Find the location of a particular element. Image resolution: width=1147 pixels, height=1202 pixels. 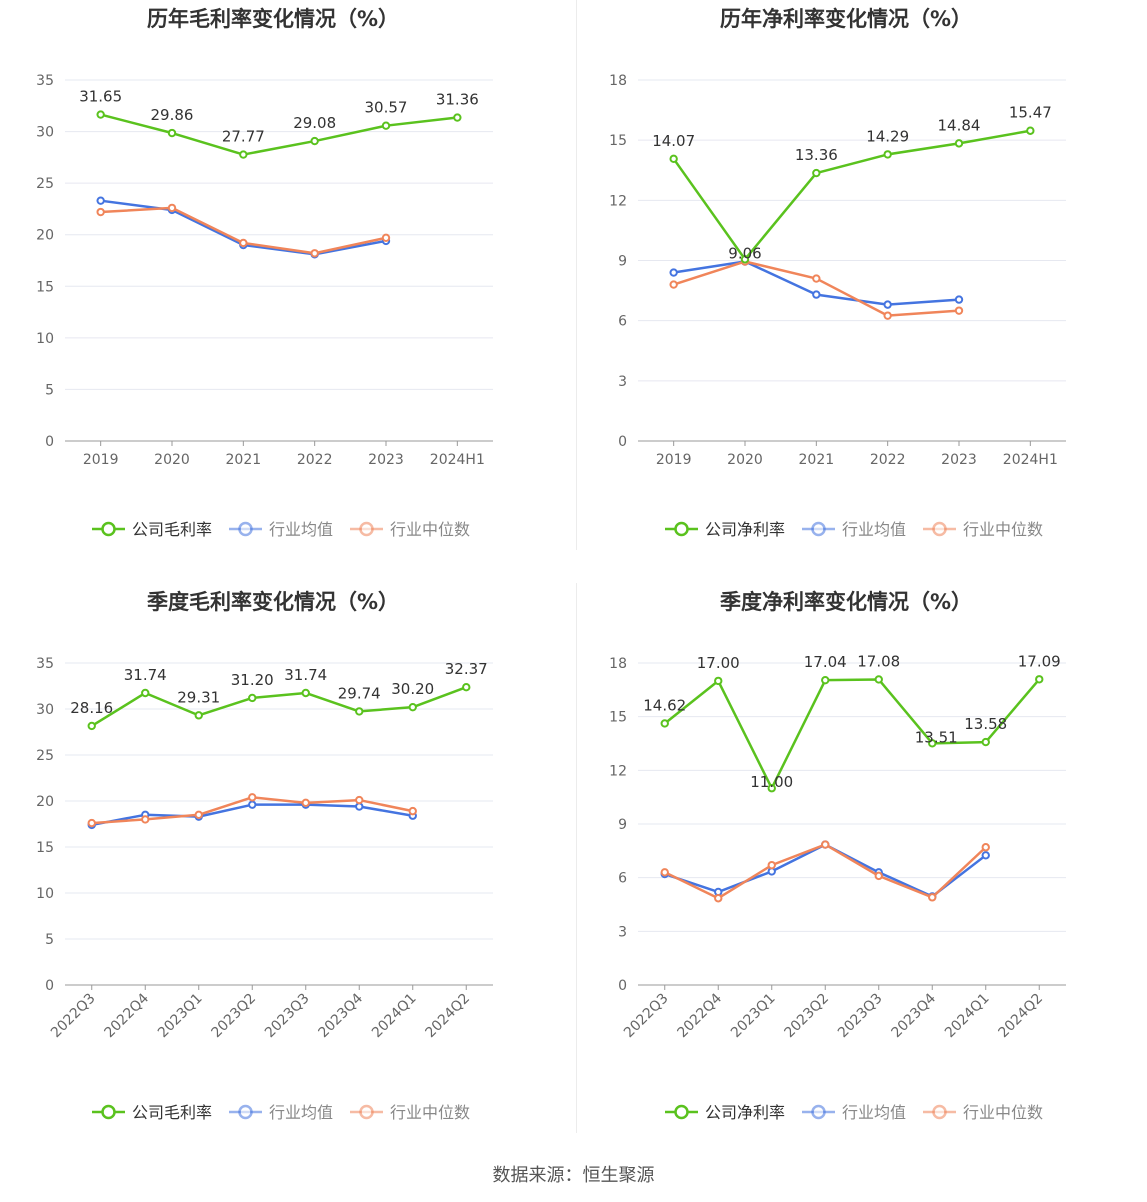

x-tick-label: 2024Q2 is located at coordinates (447, 1016).